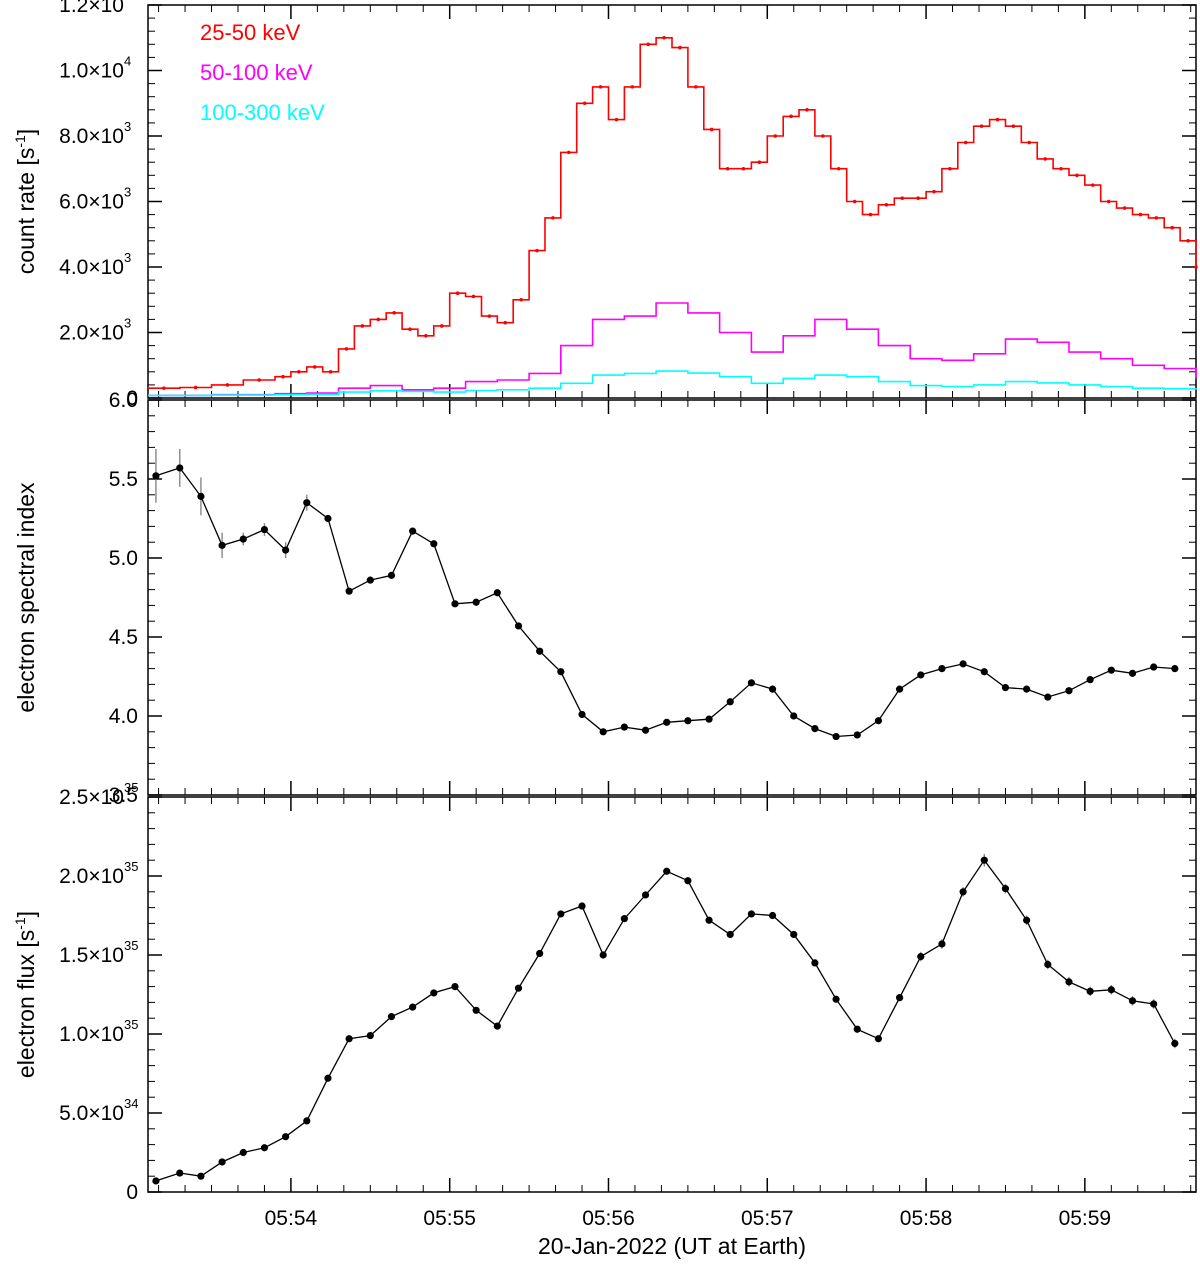 The height and width of the screenshot is (1267, 1200). Describe the element at coordinates (123, 716) in the screenshot. I see `y-tick-label: 4.0` at that location.